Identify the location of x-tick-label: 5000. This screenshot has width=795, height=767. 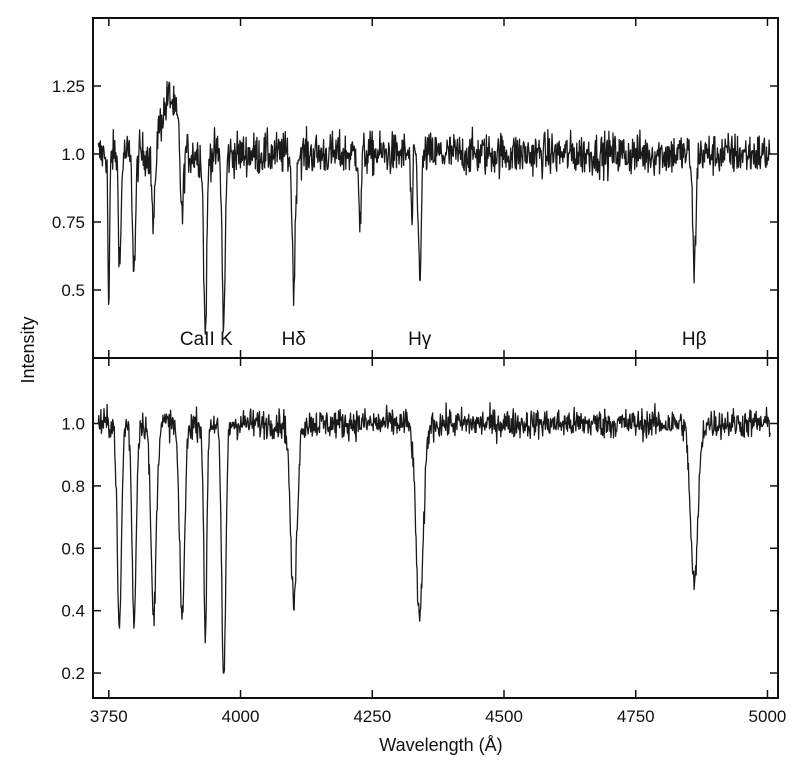
(768, 716).